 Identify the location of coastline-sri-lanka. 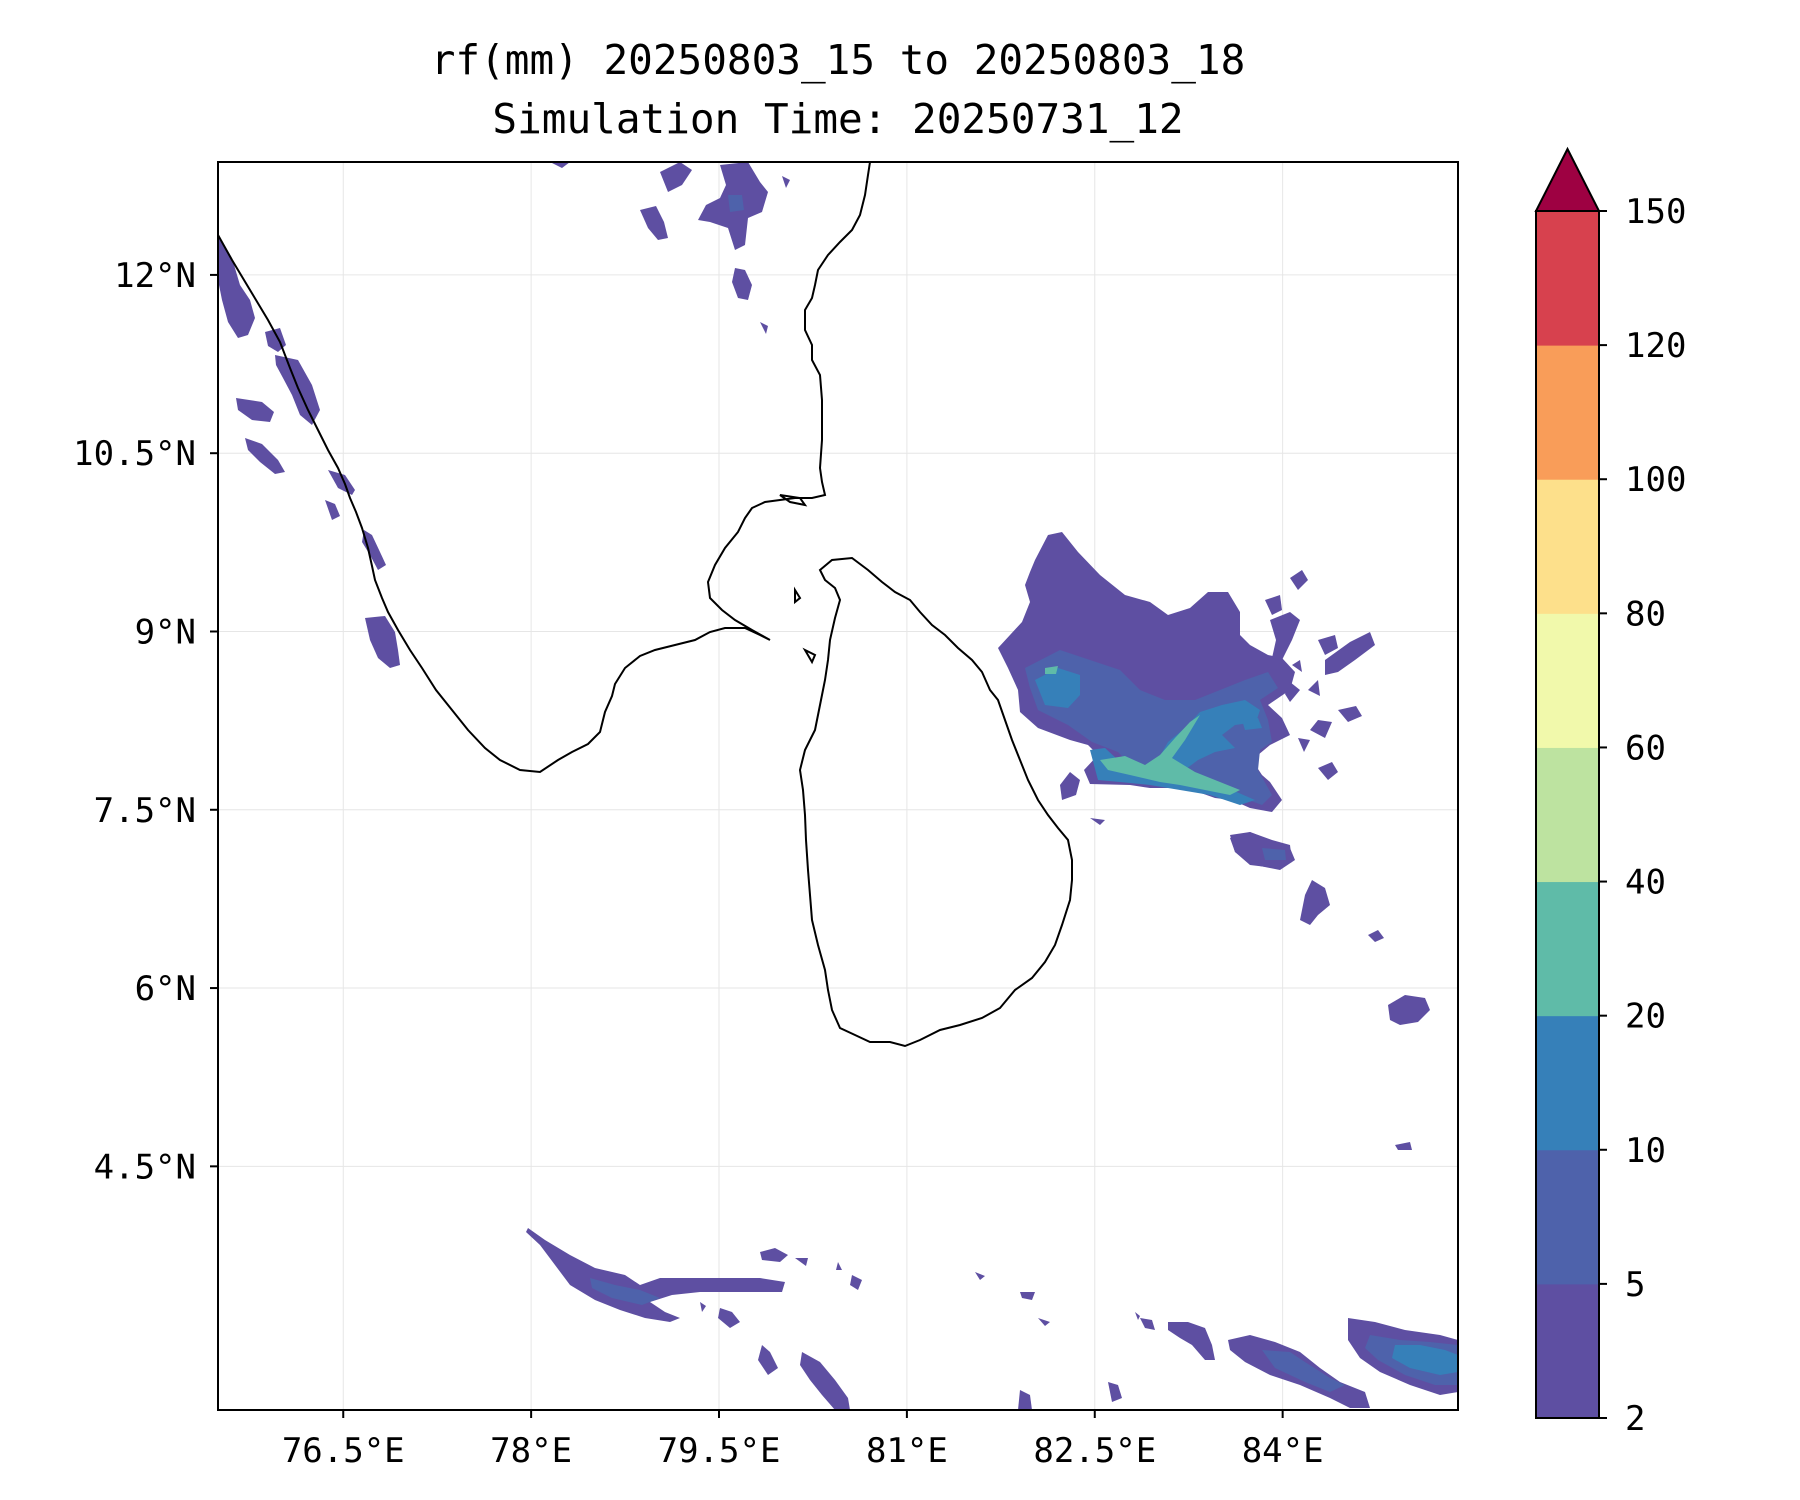
(935, 802).